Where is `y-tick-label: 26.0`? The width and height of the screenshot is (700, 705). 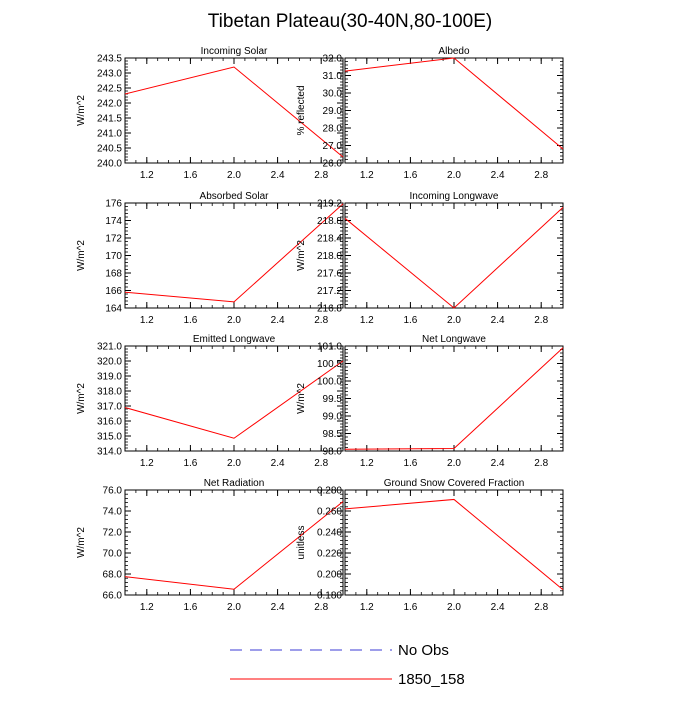
y-tick-label: 26.0 is located at coordinates (333, 164).